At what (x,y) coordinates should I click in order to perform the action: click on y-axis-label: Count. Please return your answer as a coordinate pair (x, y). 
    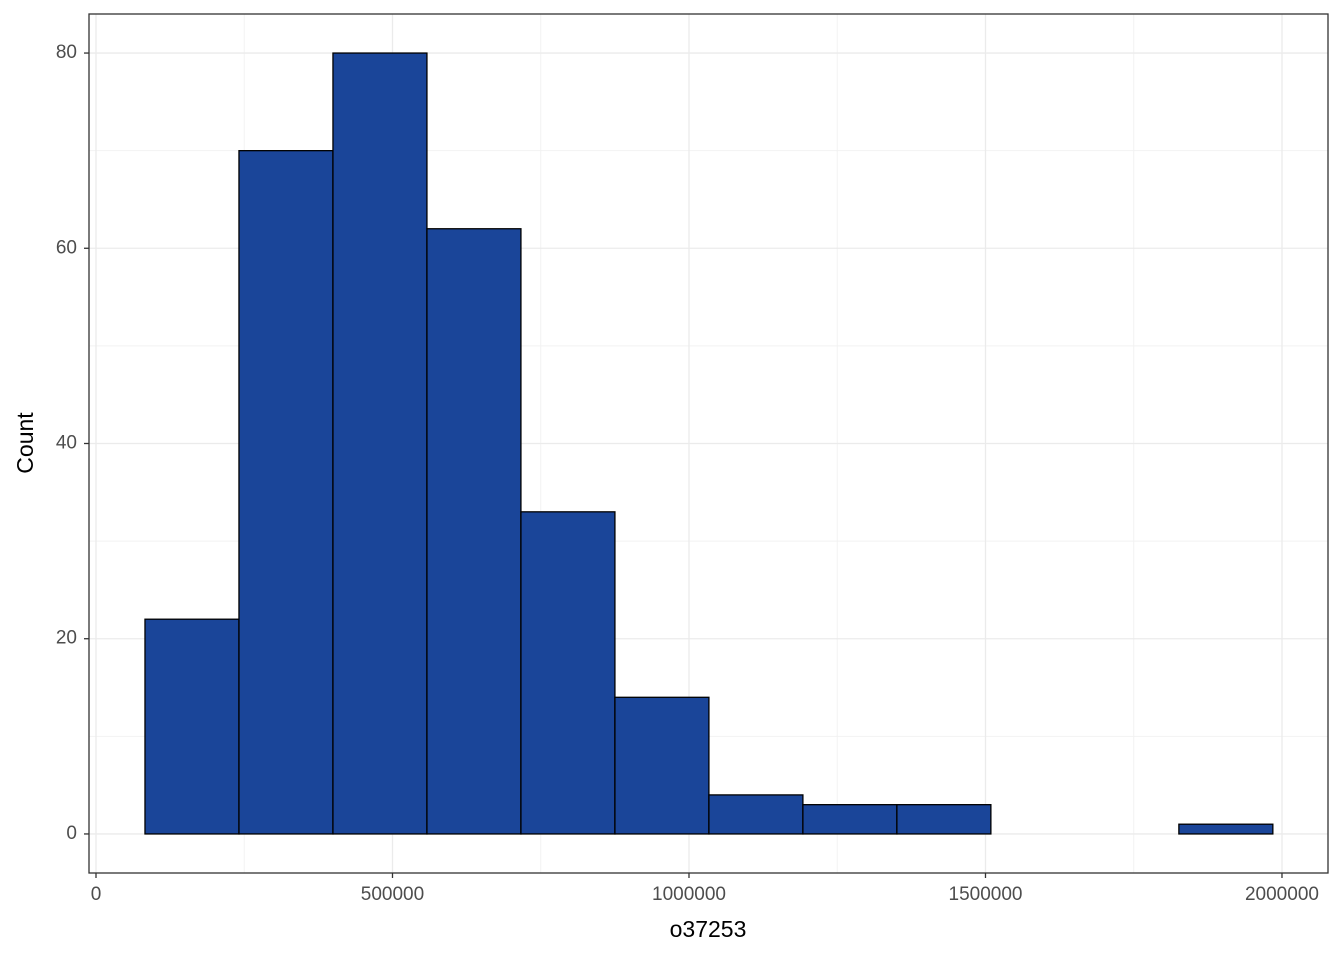
    Looking at the image, I should click on (25, 443).